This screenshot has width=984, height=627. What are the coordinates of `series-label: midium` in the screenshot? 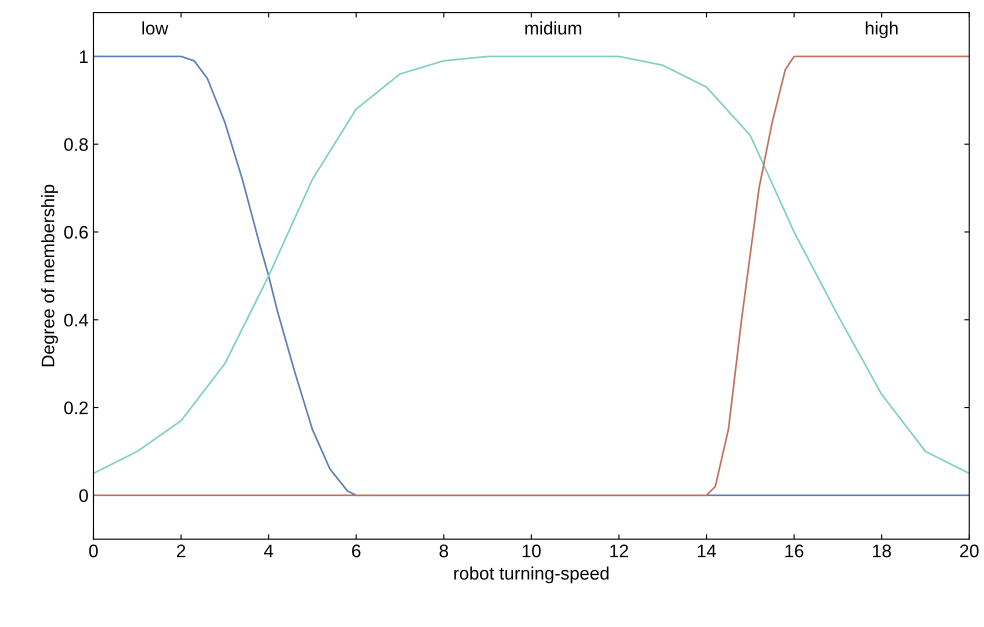 It's located at (553, 28).